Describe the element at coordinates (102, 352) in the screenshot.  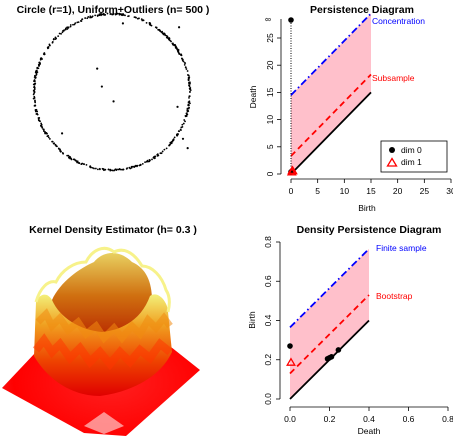
I see `kde-jagged-band-lower` at that location.